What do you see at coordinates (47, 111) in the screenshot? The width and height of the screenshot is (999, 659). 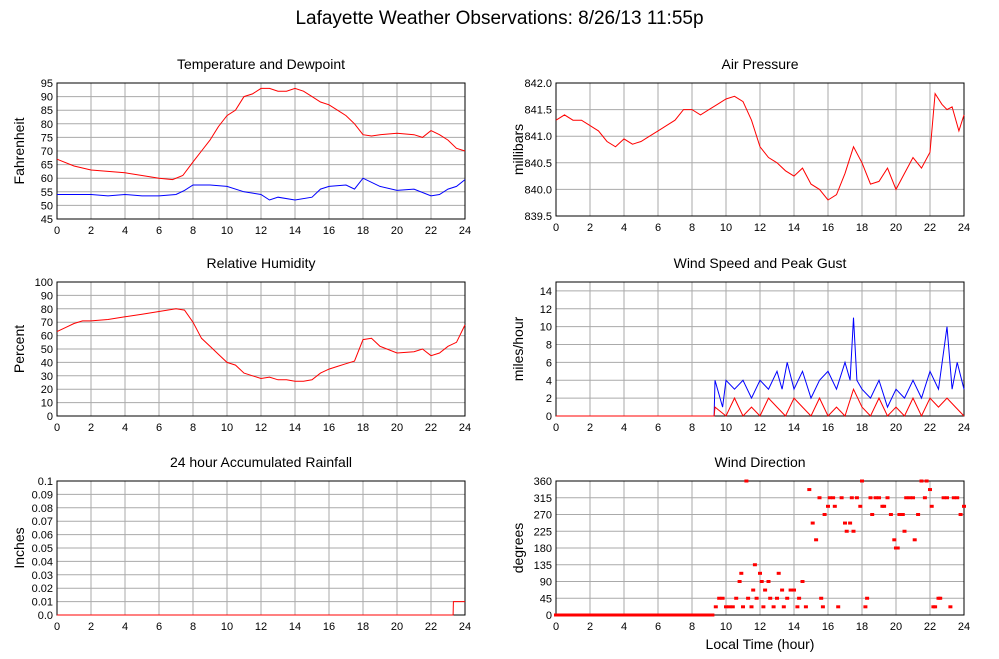 I see `y-tick-label: 85` at bounding box center [47, 111].